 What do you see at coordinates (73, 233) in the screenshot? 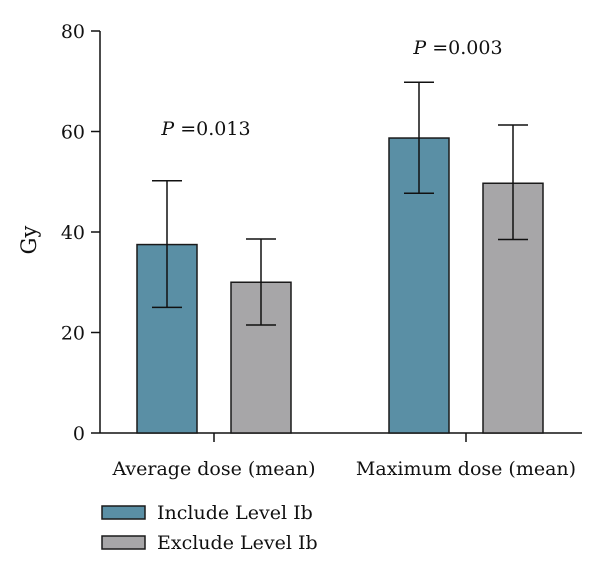
I see `y-tick-label: 40` at bounding box center [73, 233].